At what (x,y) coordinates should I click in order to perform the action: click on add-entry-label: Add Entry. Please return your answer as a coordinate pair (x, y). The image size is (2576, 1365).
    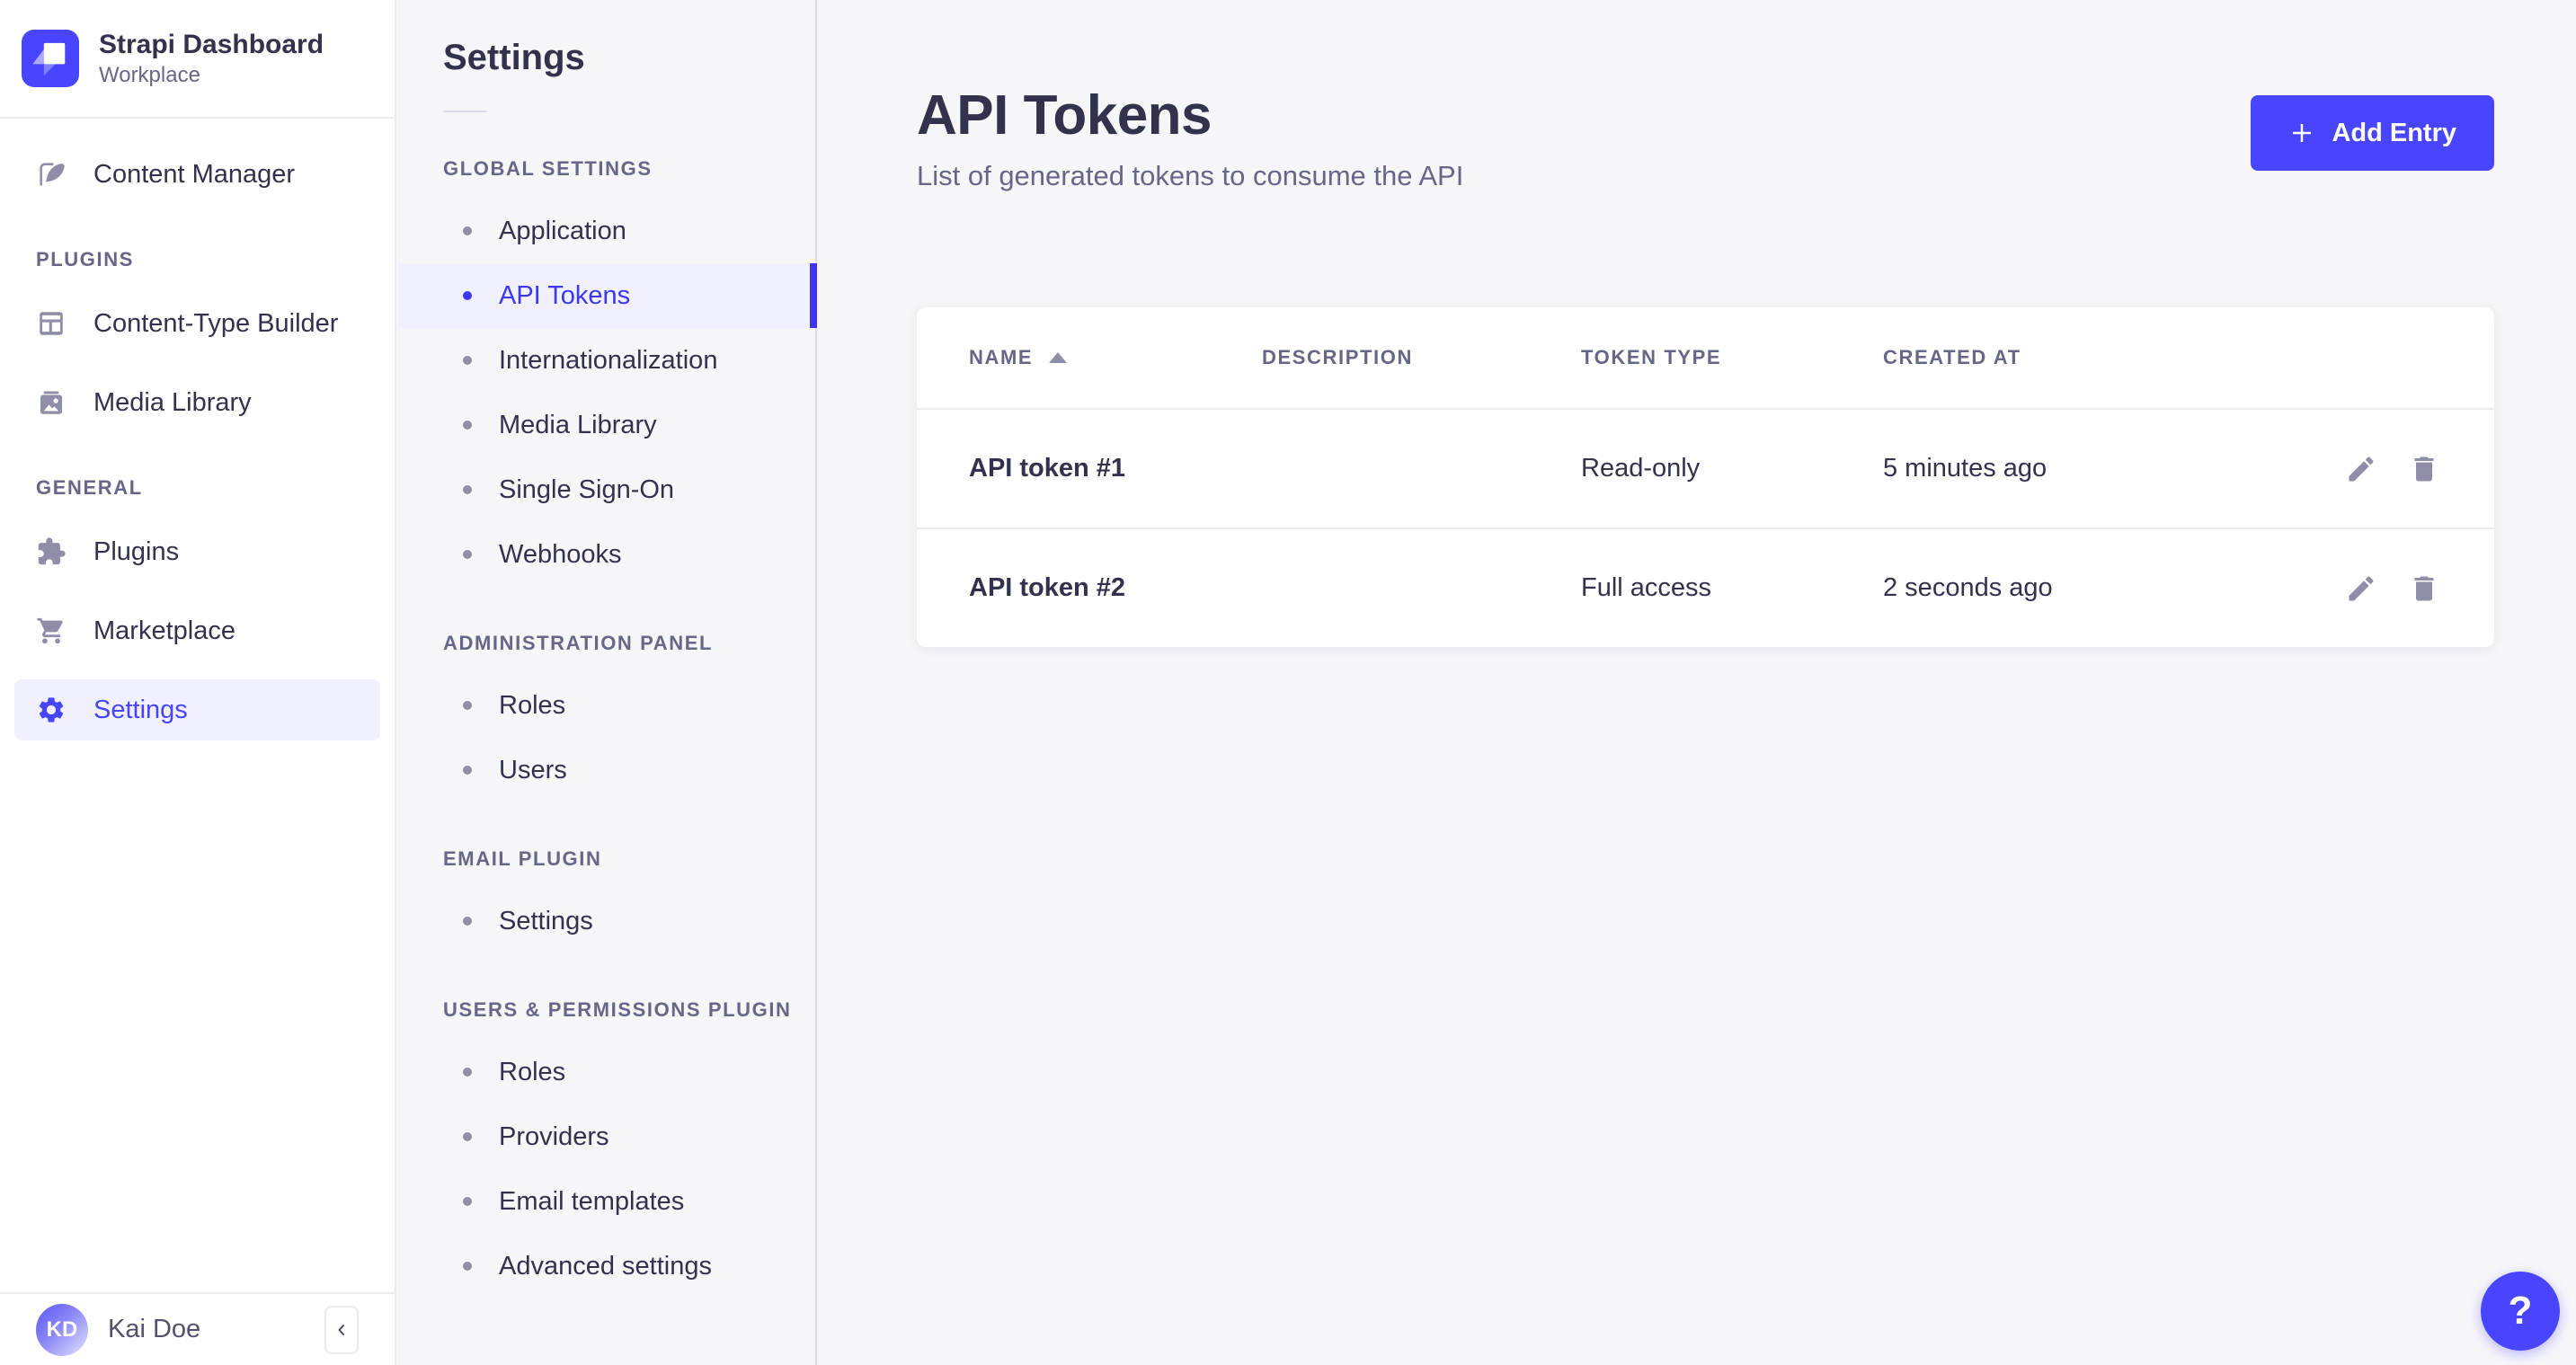
    Looking at the image, I should click on (2394, 132).